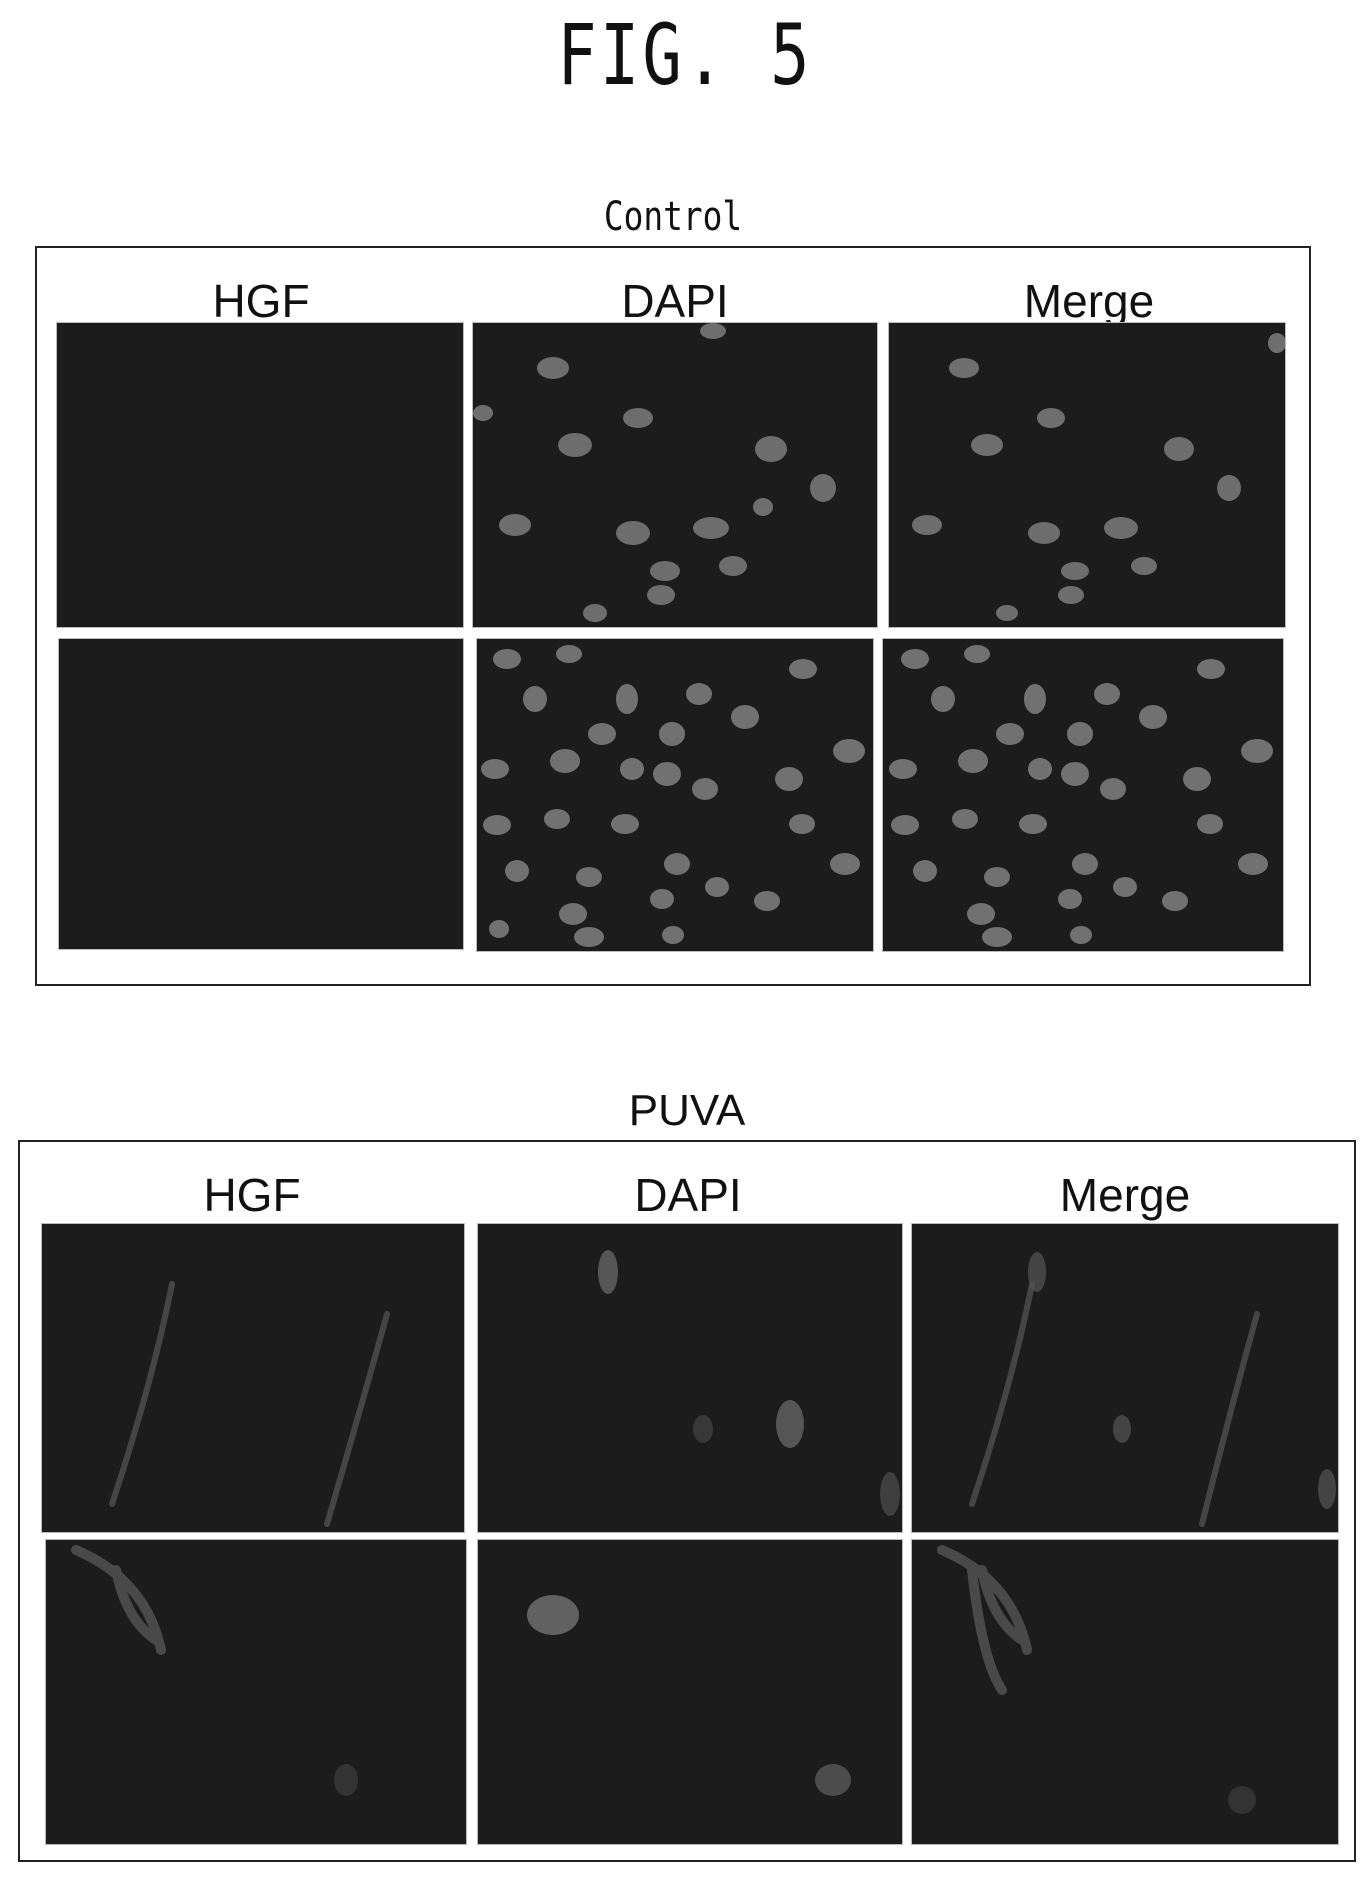 This screenshot has width=1370, height=1890. Describe the element at coordinates (261, 301) in the screenshot. I see `control-column-label-hgf: HGF` at that location.